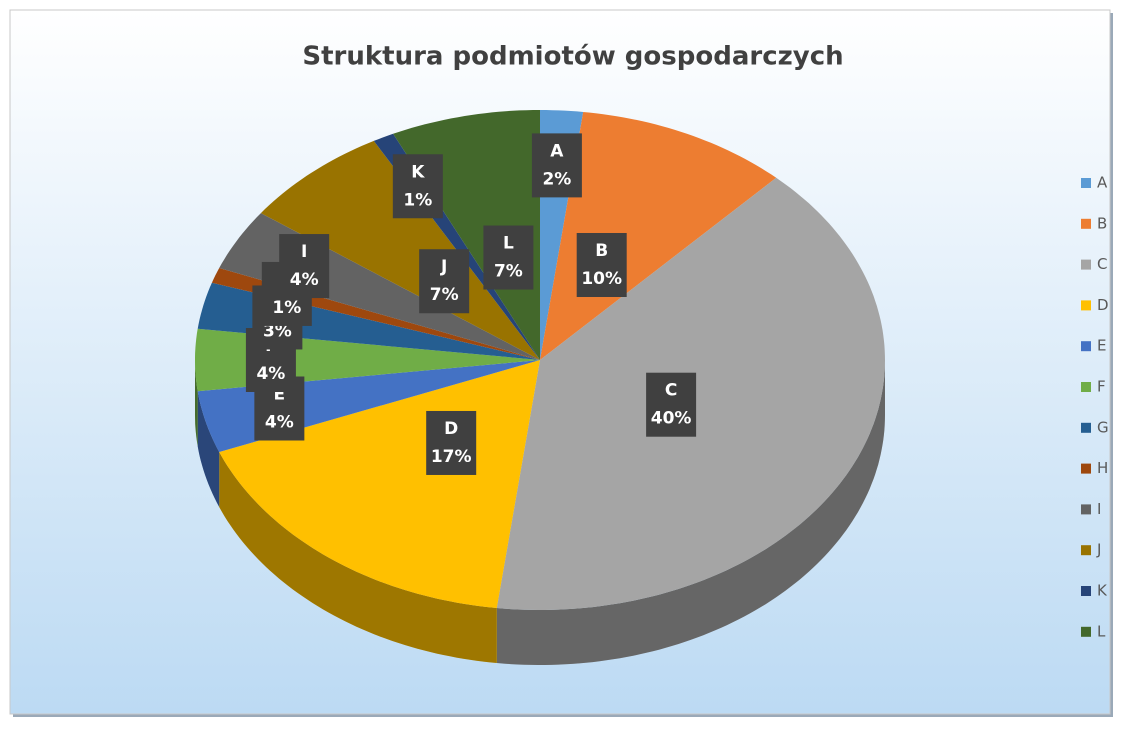 Image resolution: width=1123 pixels, height=729 pixels. I want to click on legend-label: I, so click(1099, 509).